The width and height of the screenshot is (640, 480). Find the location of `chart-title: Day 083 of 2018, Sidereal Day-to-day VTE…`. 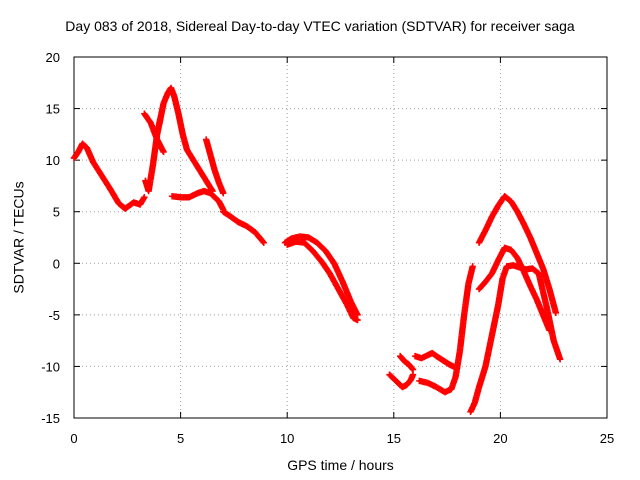

chart-title: Day 083 of 2018, Sidereal Day-to-day VTE… is located at coordinates (320, 26).